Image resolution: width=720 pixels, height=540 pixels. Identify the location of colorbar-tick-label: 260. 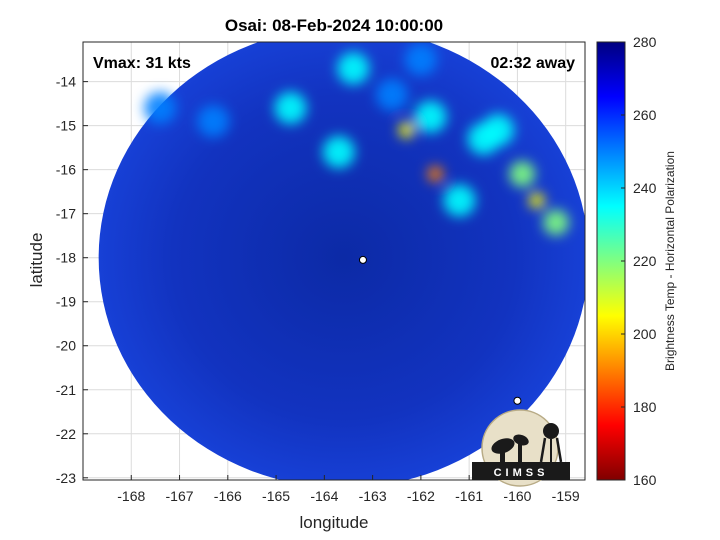
(645, 115).